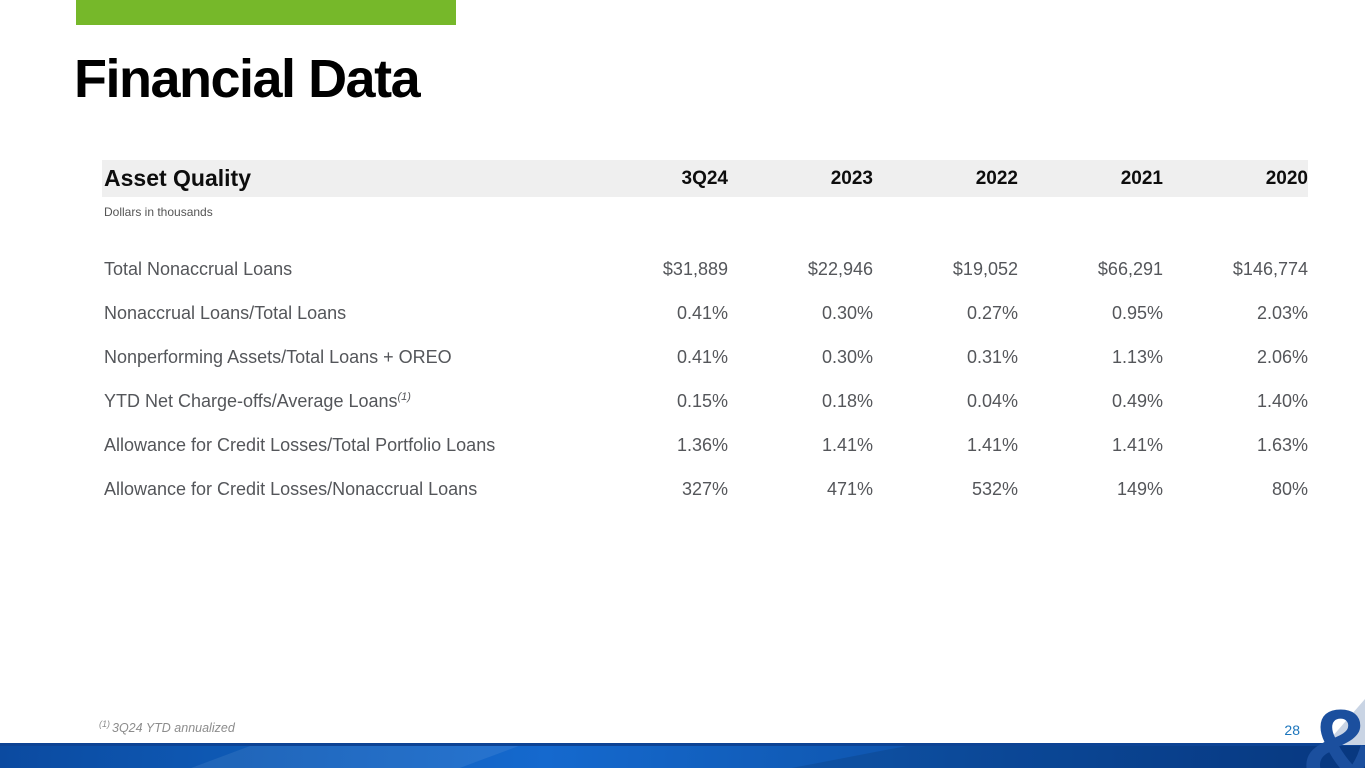 The height and width of the screenshot is (768, 1365). Describe the element at coordinates (1286, 178) in the screenshot. I see `column-header-2020: 2020` at that location.